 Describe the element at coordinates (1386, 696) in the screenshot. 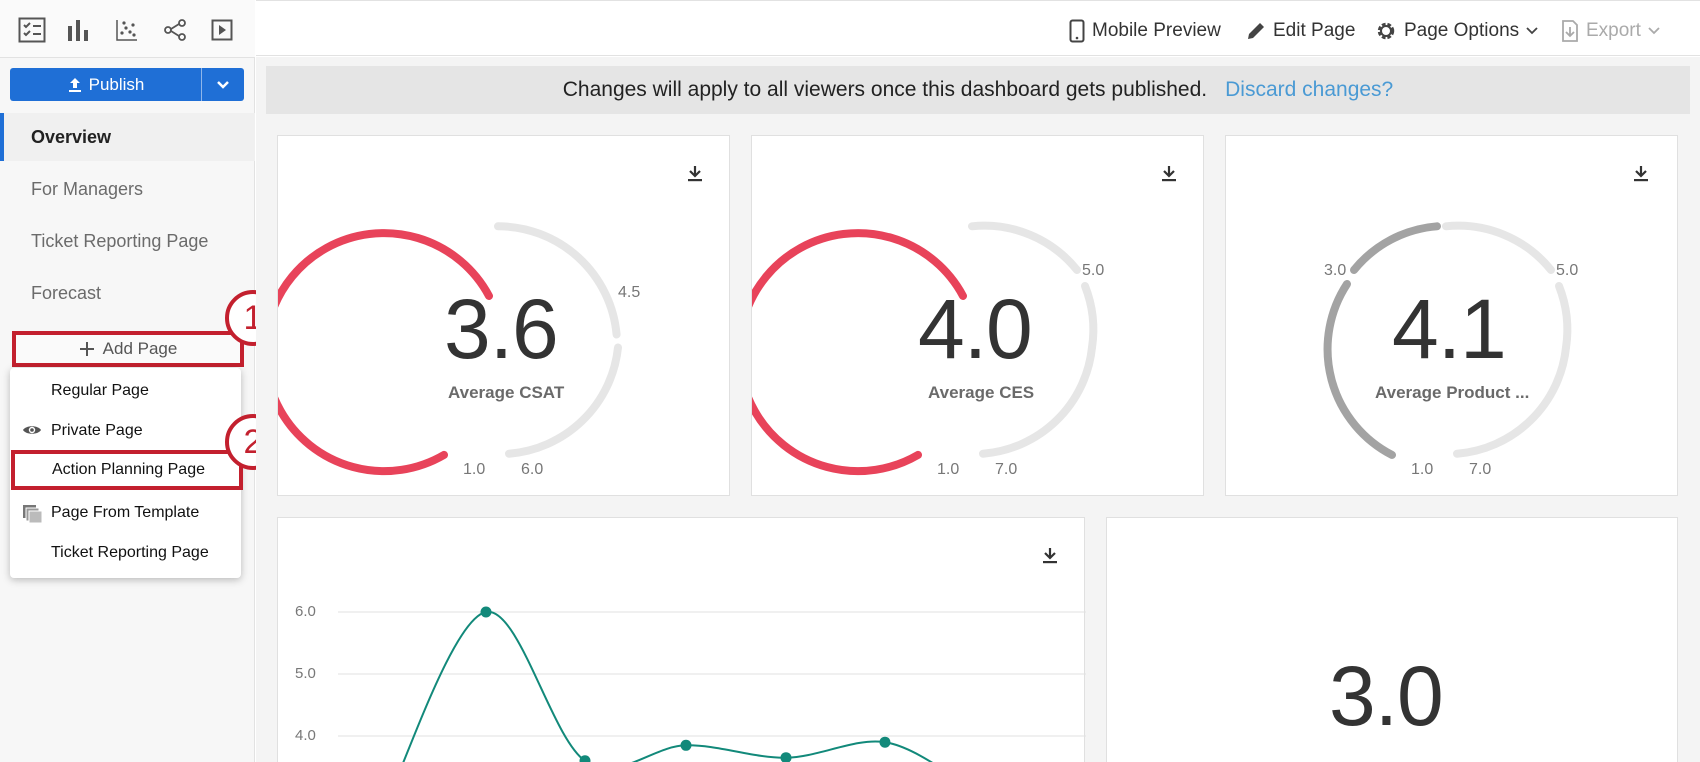

I see `number-widget-value: 3.0` at that location.